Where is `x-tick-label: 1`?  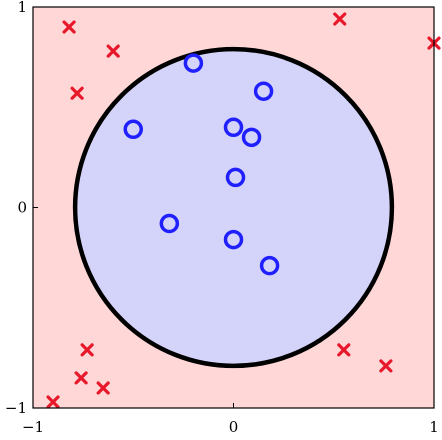 x-tick-label: 1 is located at coordinates (434, 427).